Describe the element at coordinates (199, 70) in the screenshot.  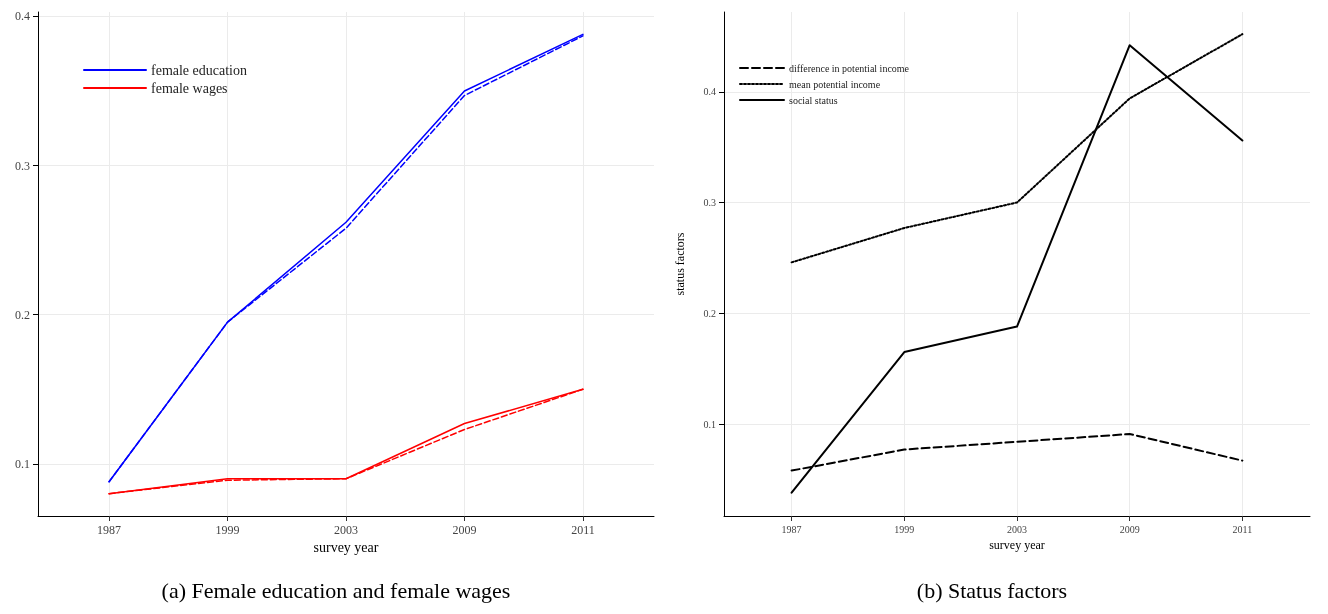
I see `legend-label: female education` at that location.